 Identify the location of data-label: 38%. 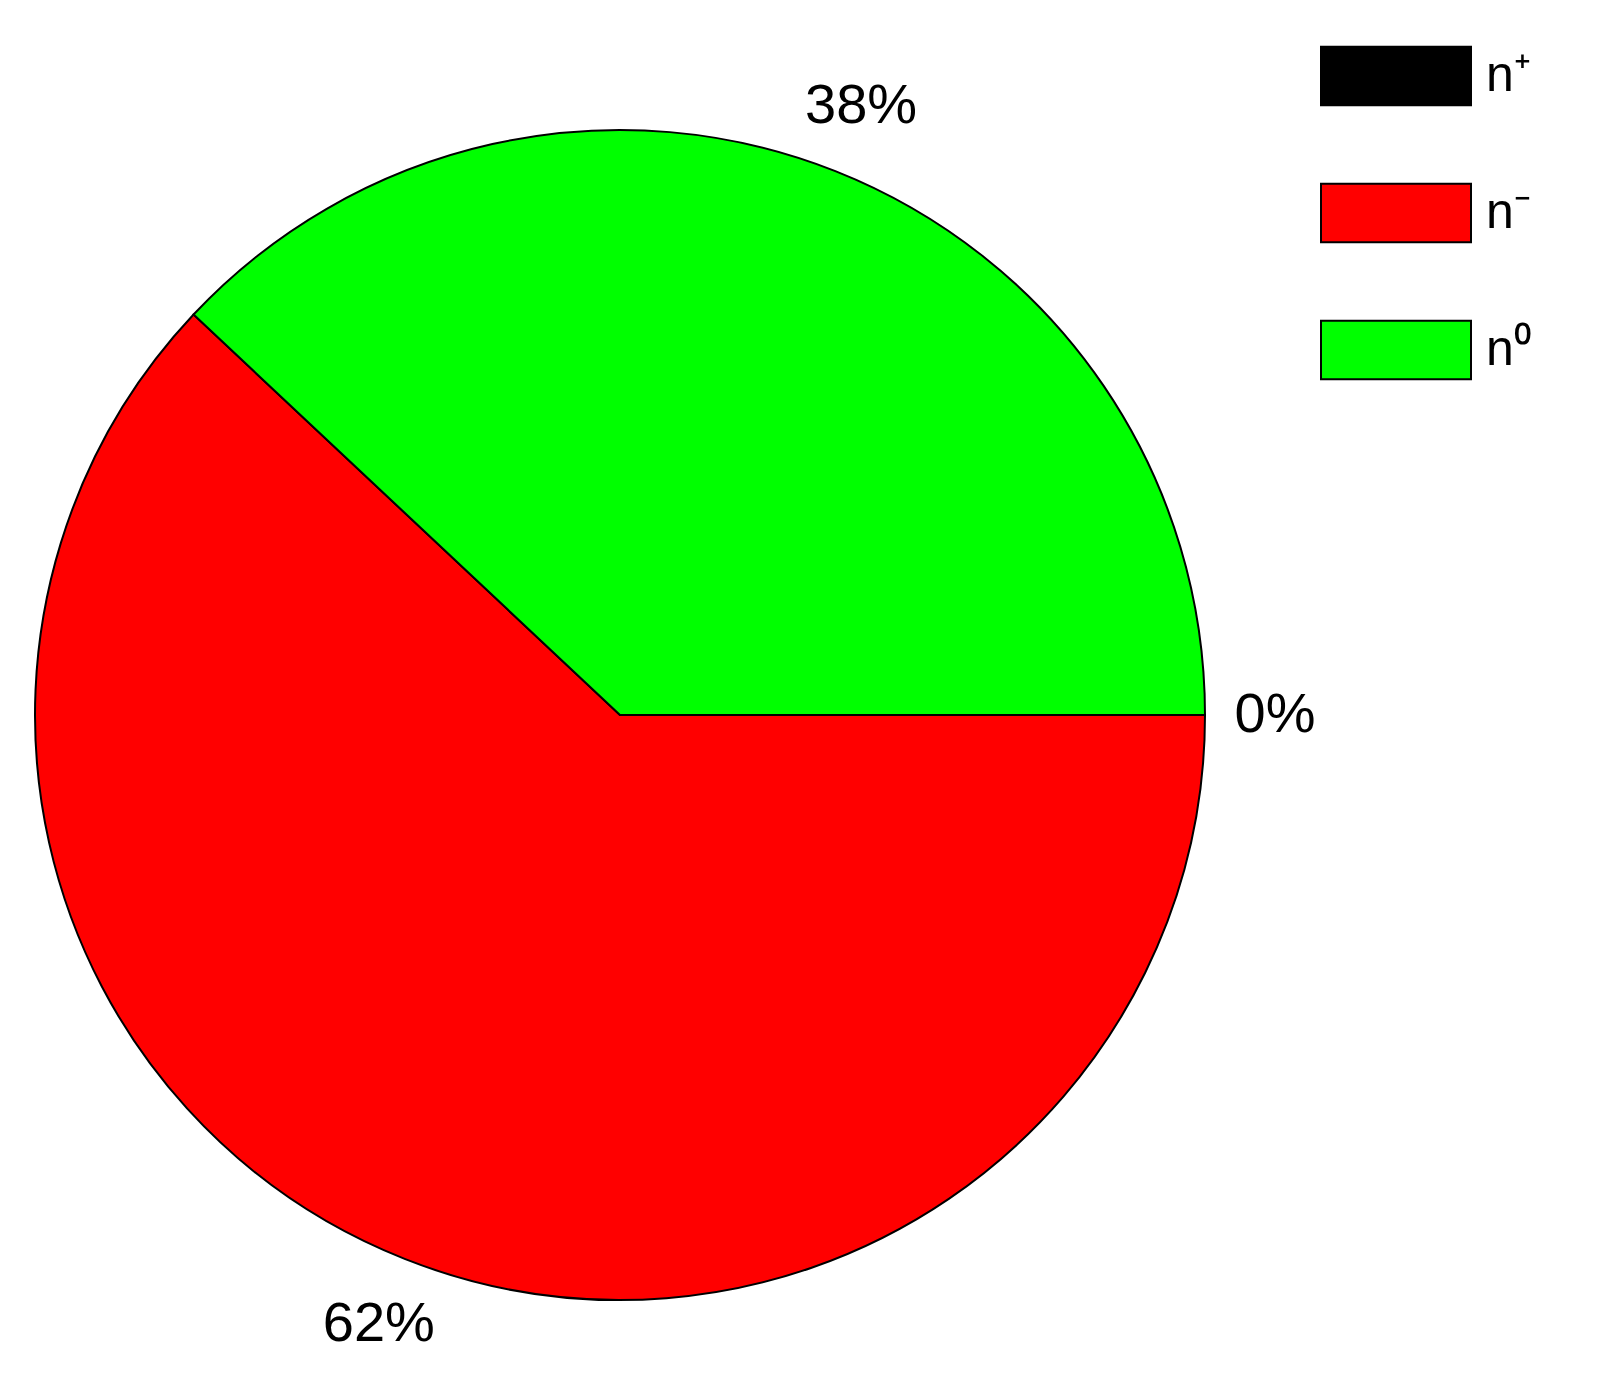
(861, 103).